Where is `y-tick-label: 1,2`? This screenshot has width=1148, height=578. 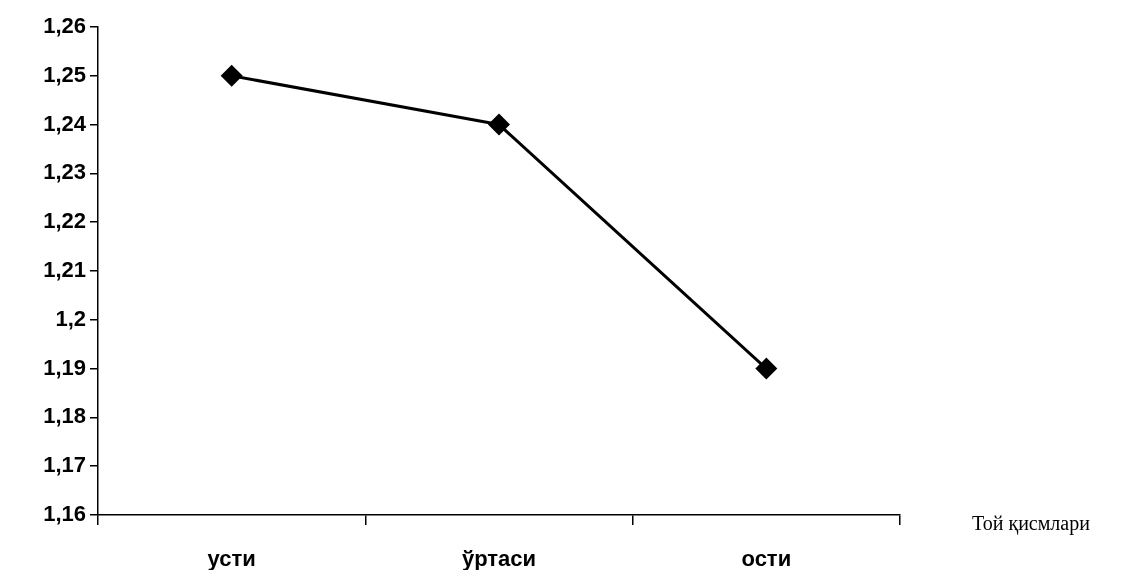 y-tick-label: 1,2 is located at coordinates (70, 318).